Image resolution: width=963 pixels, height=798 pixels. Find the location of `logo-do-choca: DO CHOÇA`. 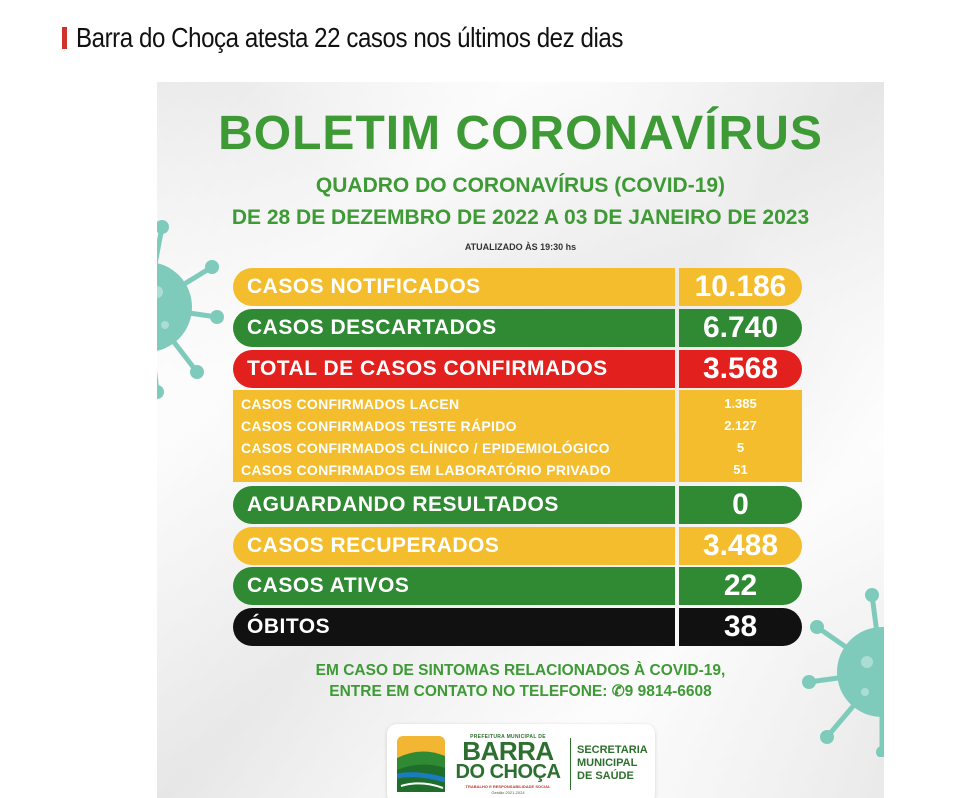

logo-do-choca: DO CHOÇA is located at coordinates (508, 772).